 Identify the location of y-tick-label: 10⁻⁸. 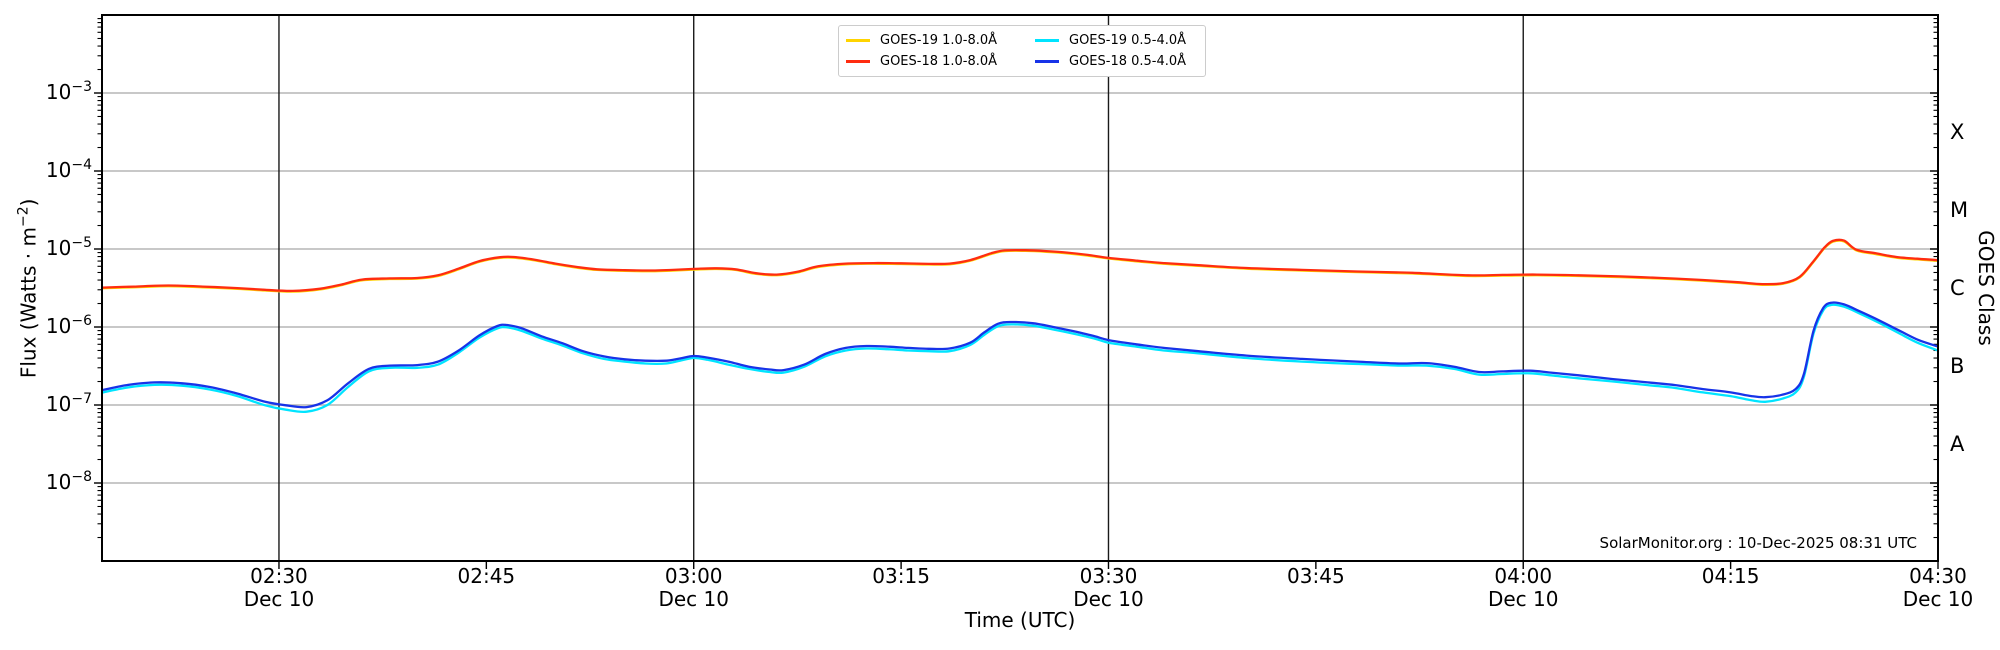
(69, 481).